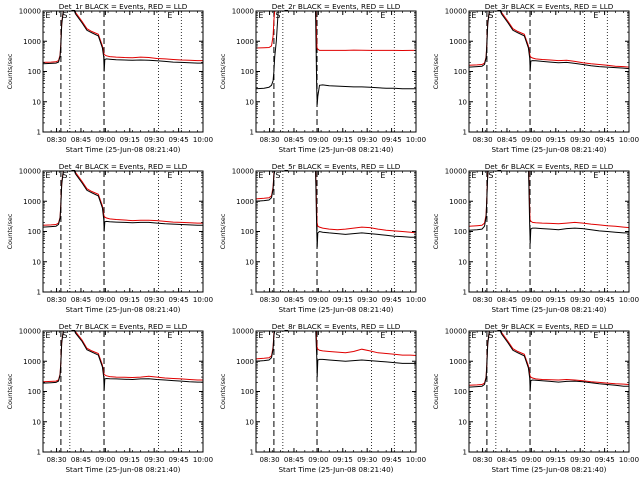 Image resolution: width=640 pixels, height=484 pixels. Describe the element at coordinates (123, 71) in the screenshot. I see `plot-frame` at that location.